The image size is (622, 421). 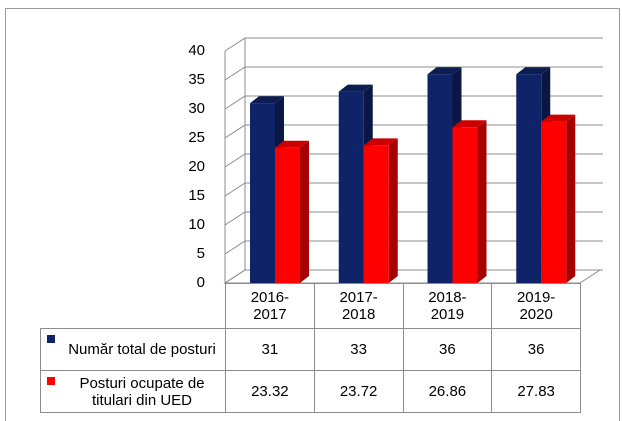 What do you see at coordinates (196, 166) in the screenshot?
I see `y-tick-label: 20` at bounding box center [196, 166].